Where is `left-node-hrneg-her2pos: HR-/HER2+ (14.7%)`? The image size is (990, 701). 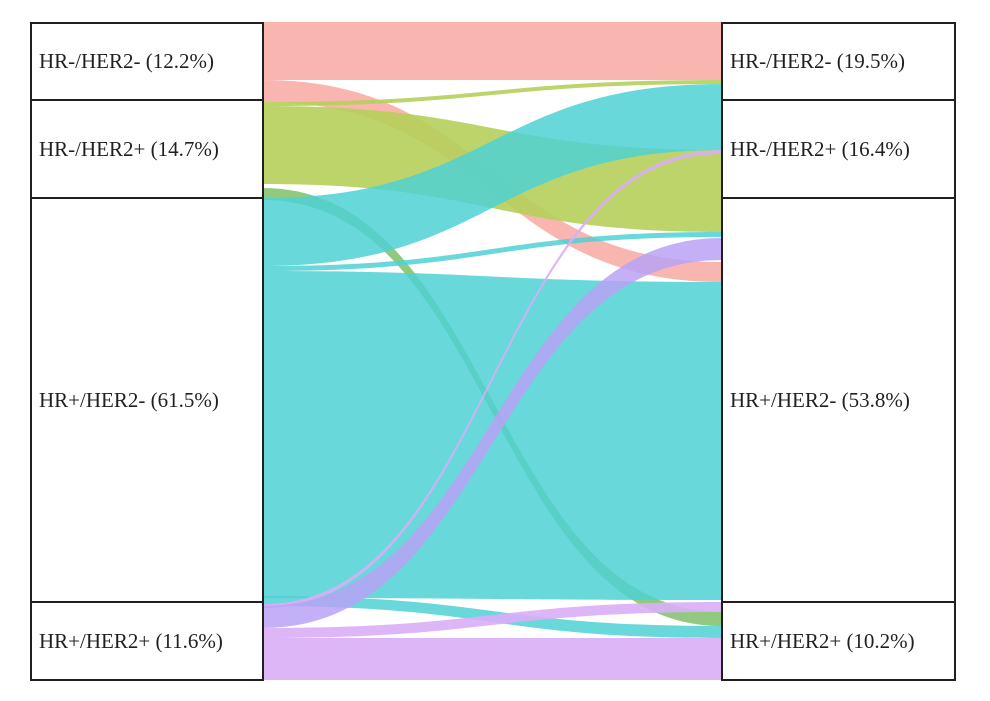
left-node-hrneg-her2pos: HR-/HER2+ (14.7%) is located at coordinates (147, 149).